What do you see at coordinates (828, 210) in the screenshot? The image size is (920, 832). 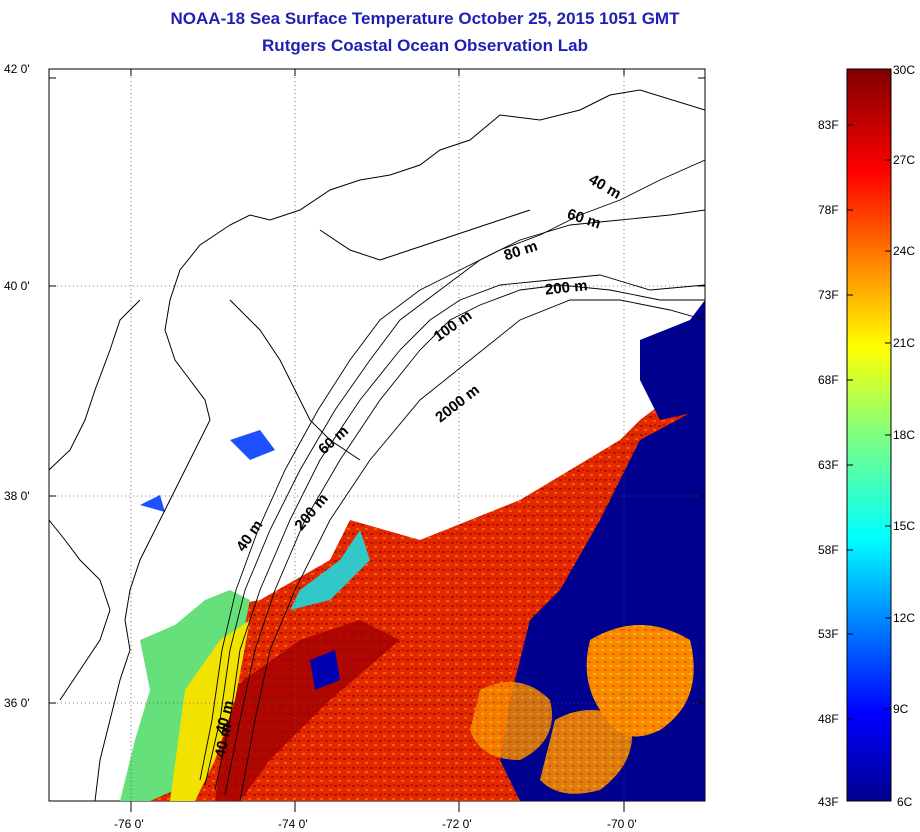 I see `cb-f-label: 78F` at bounding box center [828, 210].